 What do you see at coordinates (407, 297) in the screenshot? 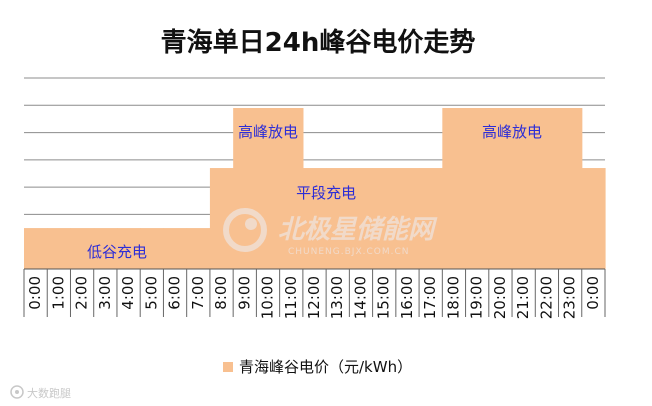
I see `x-tick-label: 16:00` at bounding box center [407, 297].